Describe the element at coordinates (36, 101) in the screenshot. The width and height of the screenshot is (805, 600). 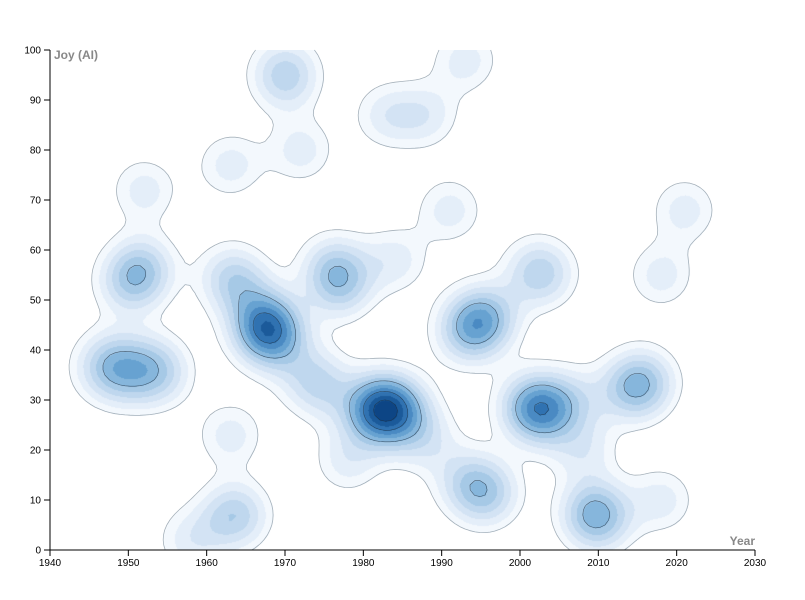
I see `y-tick-label: 90` at that location.